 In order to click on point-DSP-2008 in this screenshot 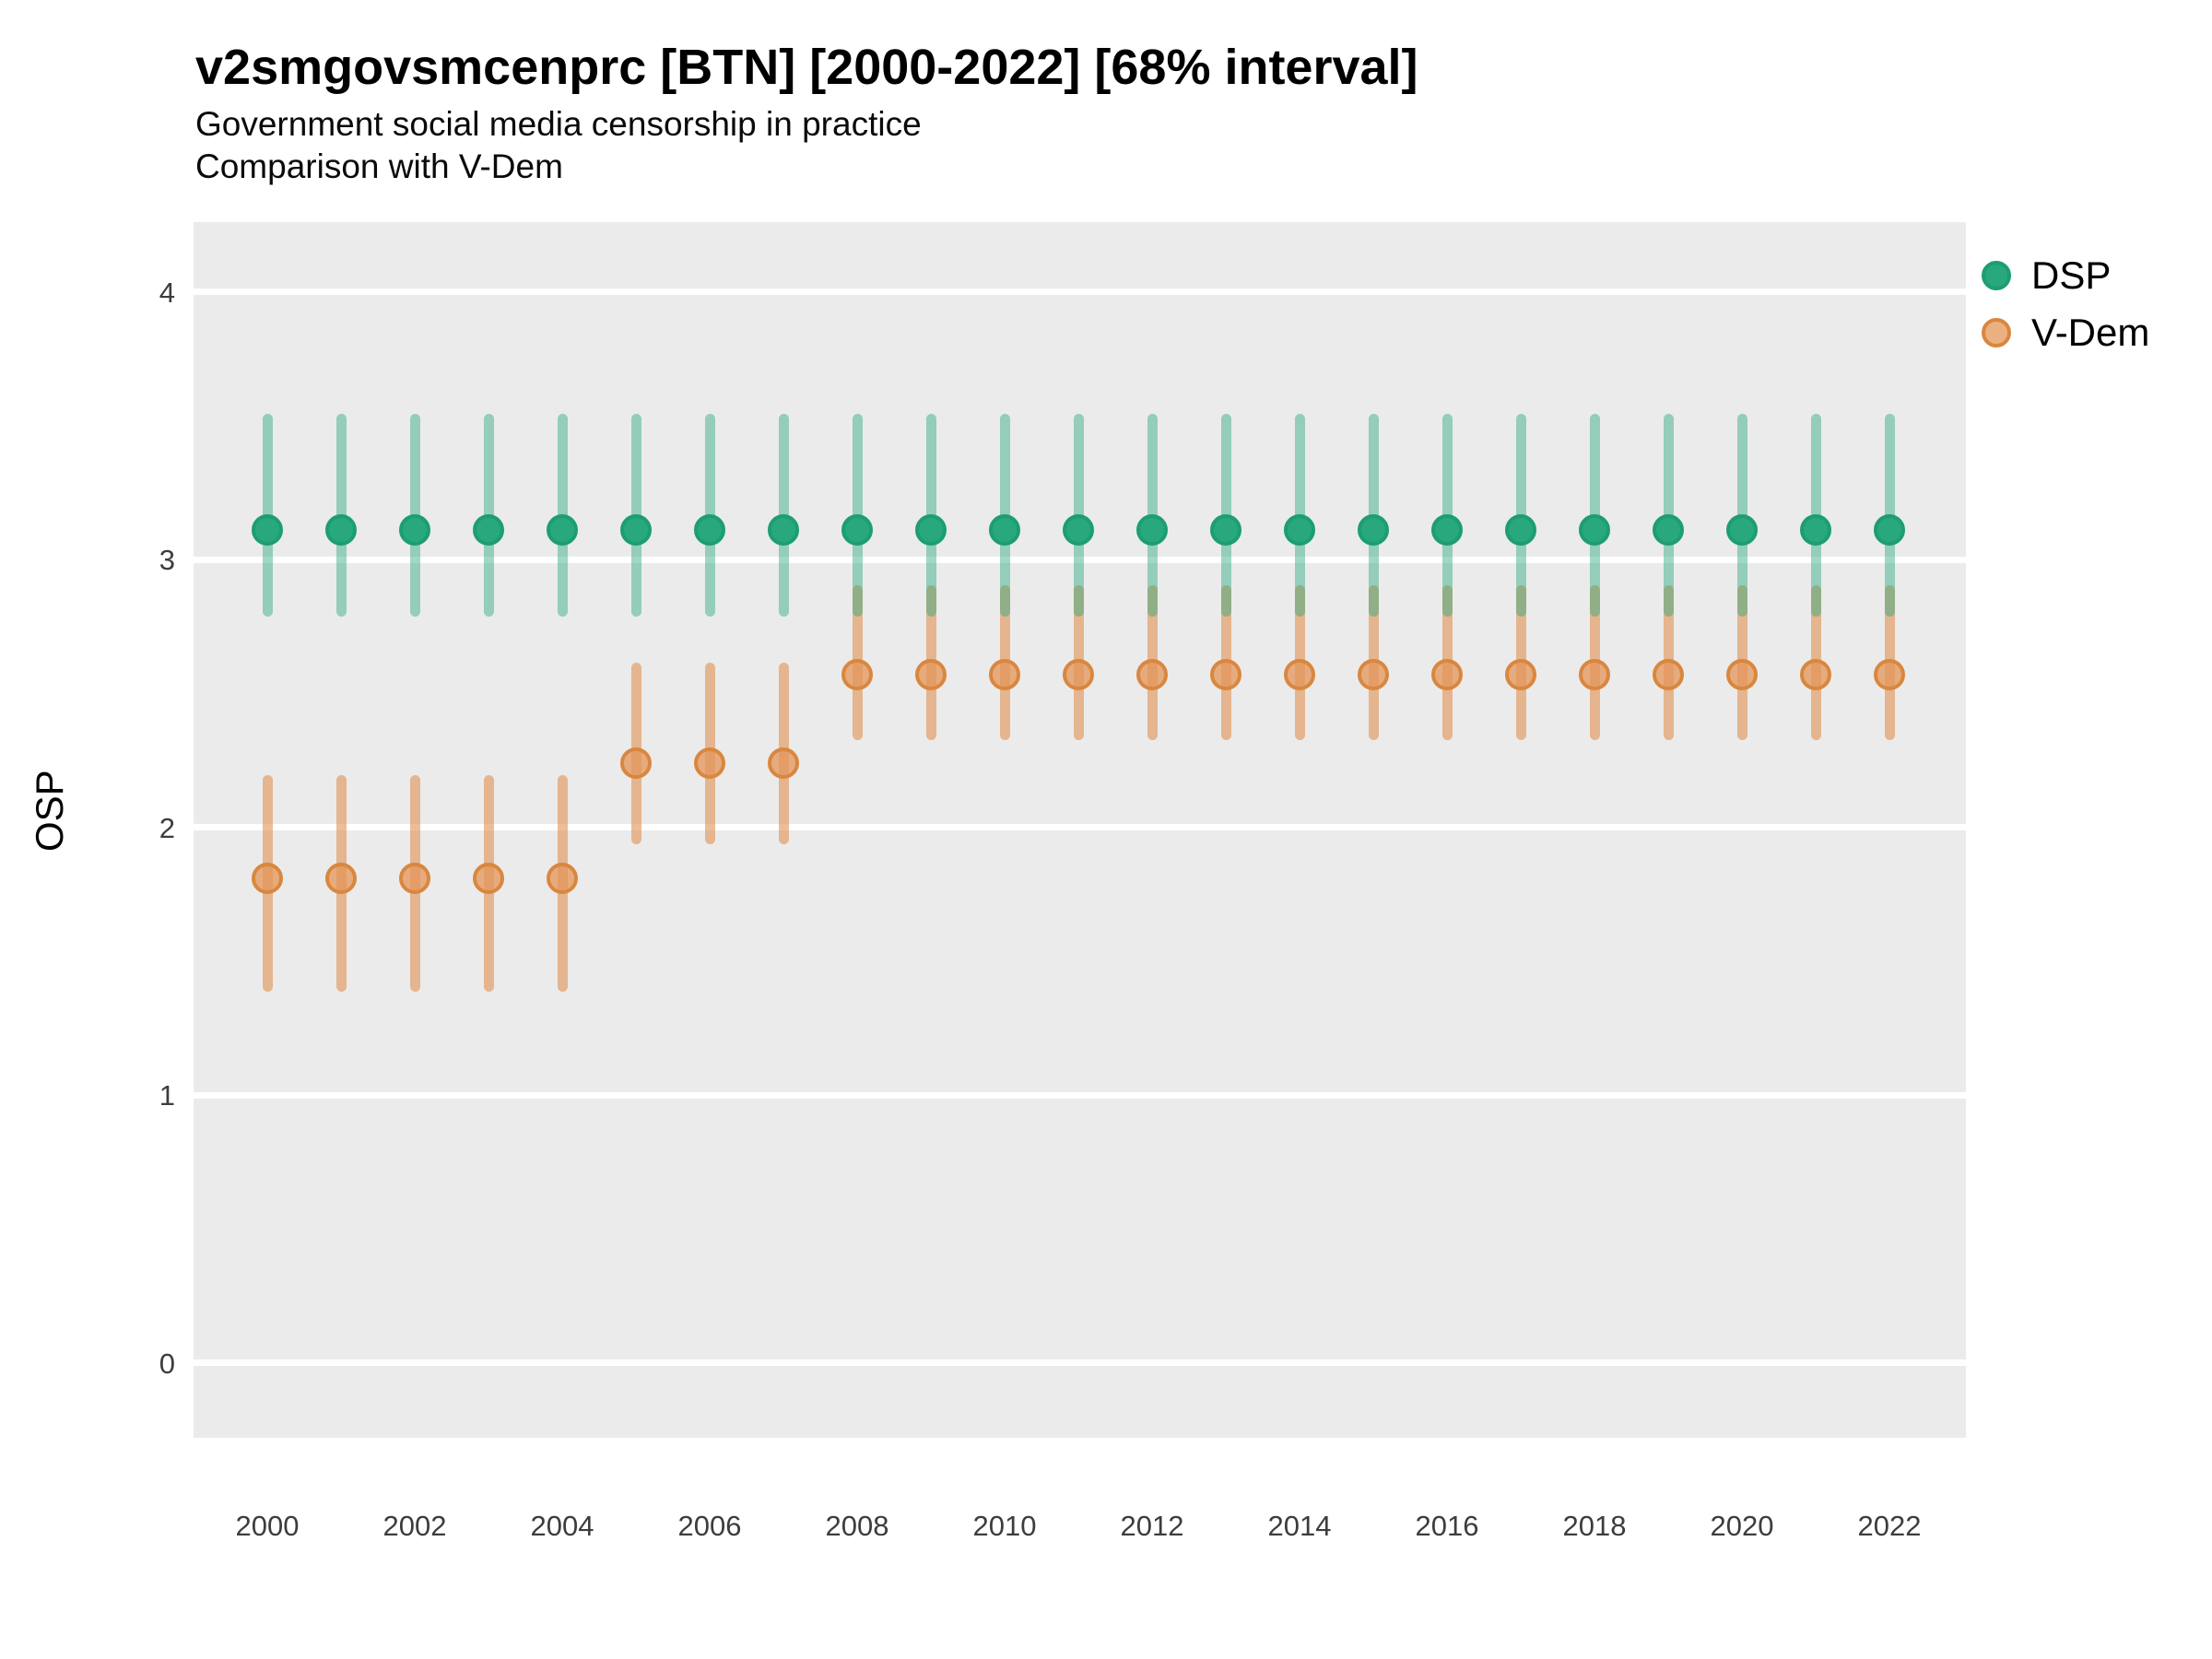, I will do `click(857, 530)`.